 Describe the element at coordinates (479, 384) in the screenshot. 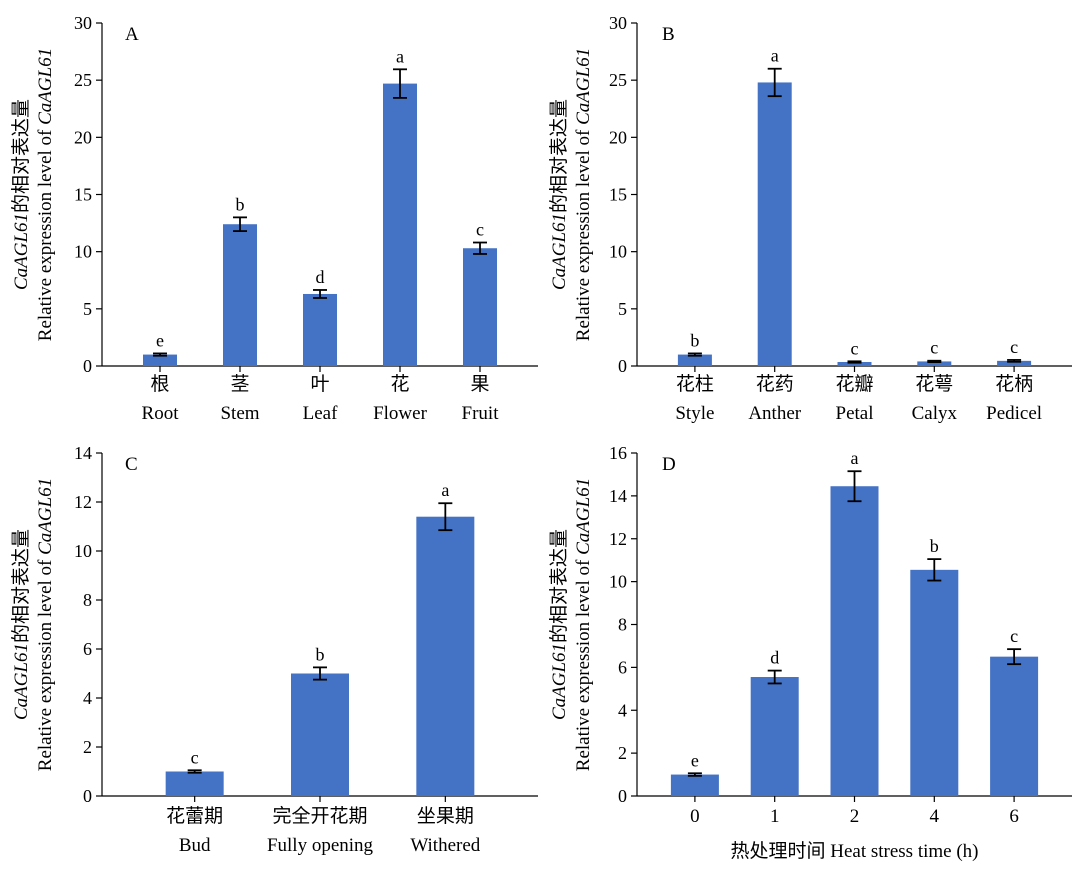

I see `x-category-label: 果` at that location.